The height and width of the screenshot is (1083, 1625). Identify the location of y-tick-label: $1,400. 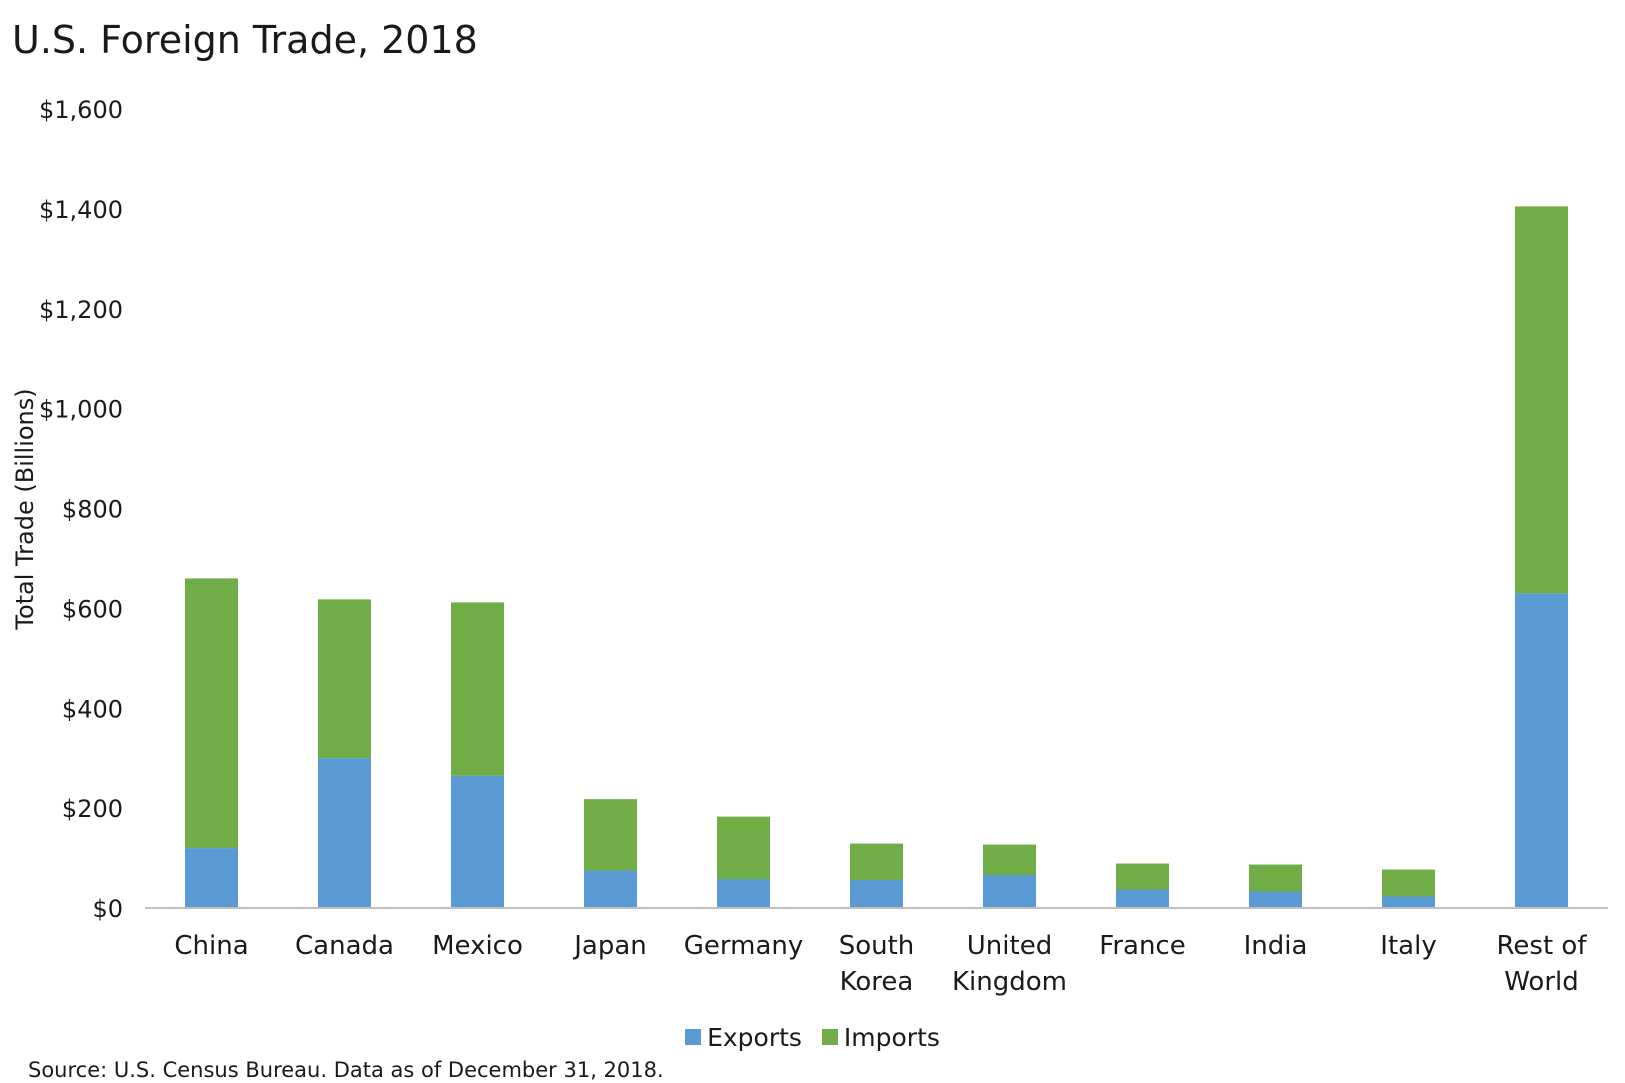
(81, 210).